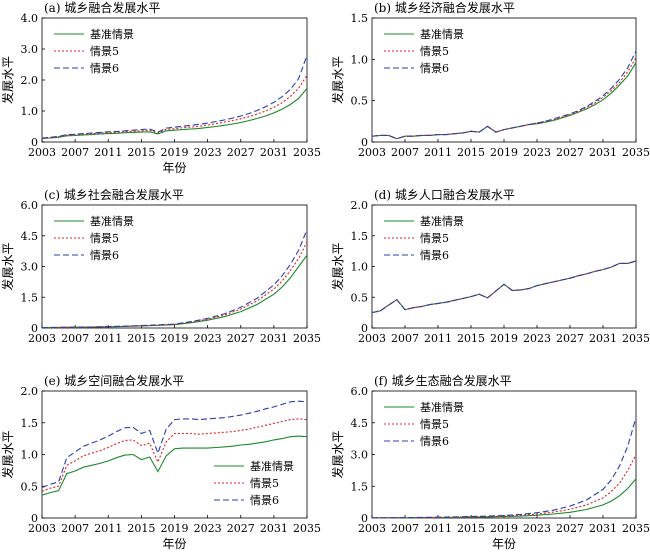 This screenshot has height=552, width=650. I want to click on y-tick-label: 4.0, so click(30, 18).